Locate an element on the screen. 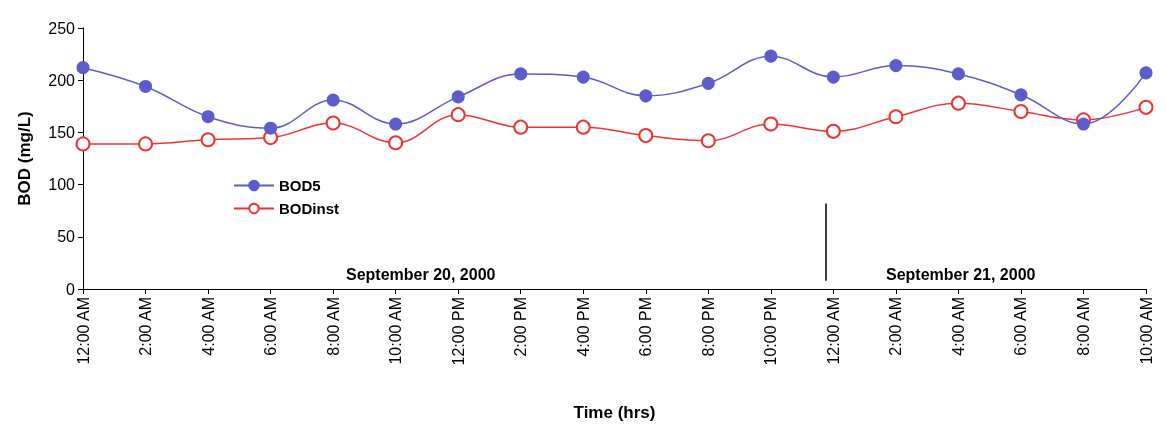  x-tick-label: 8:00 PM is located at coordinates (708, 327).